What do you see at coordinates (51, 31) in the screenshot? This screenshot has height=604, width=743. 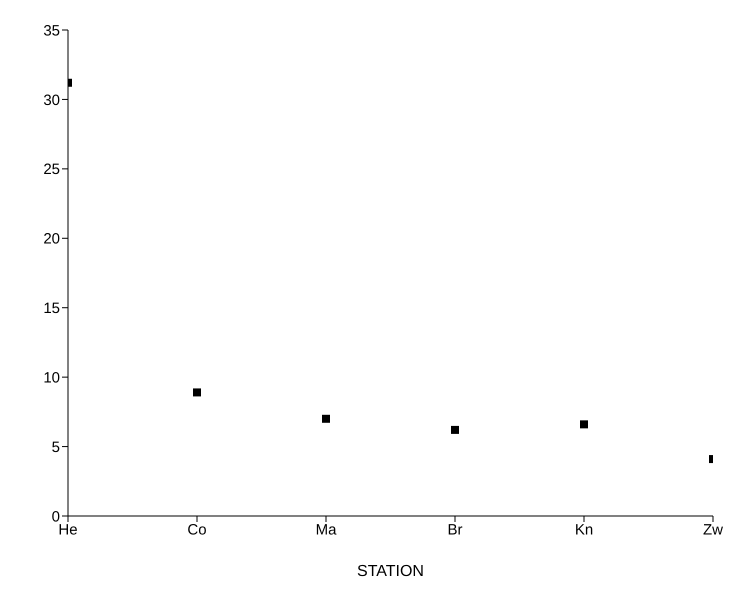 I see `y-tick-label: 35` at bounding box center [51, 31].